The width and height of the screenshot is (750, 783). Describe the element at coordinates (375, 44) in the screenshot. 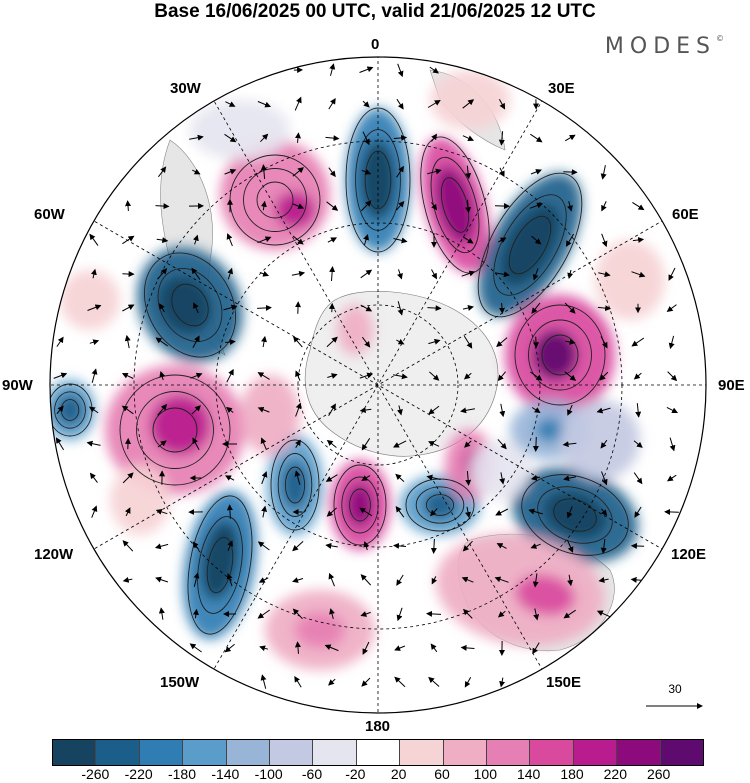

I see `label-0: 0` at that location.